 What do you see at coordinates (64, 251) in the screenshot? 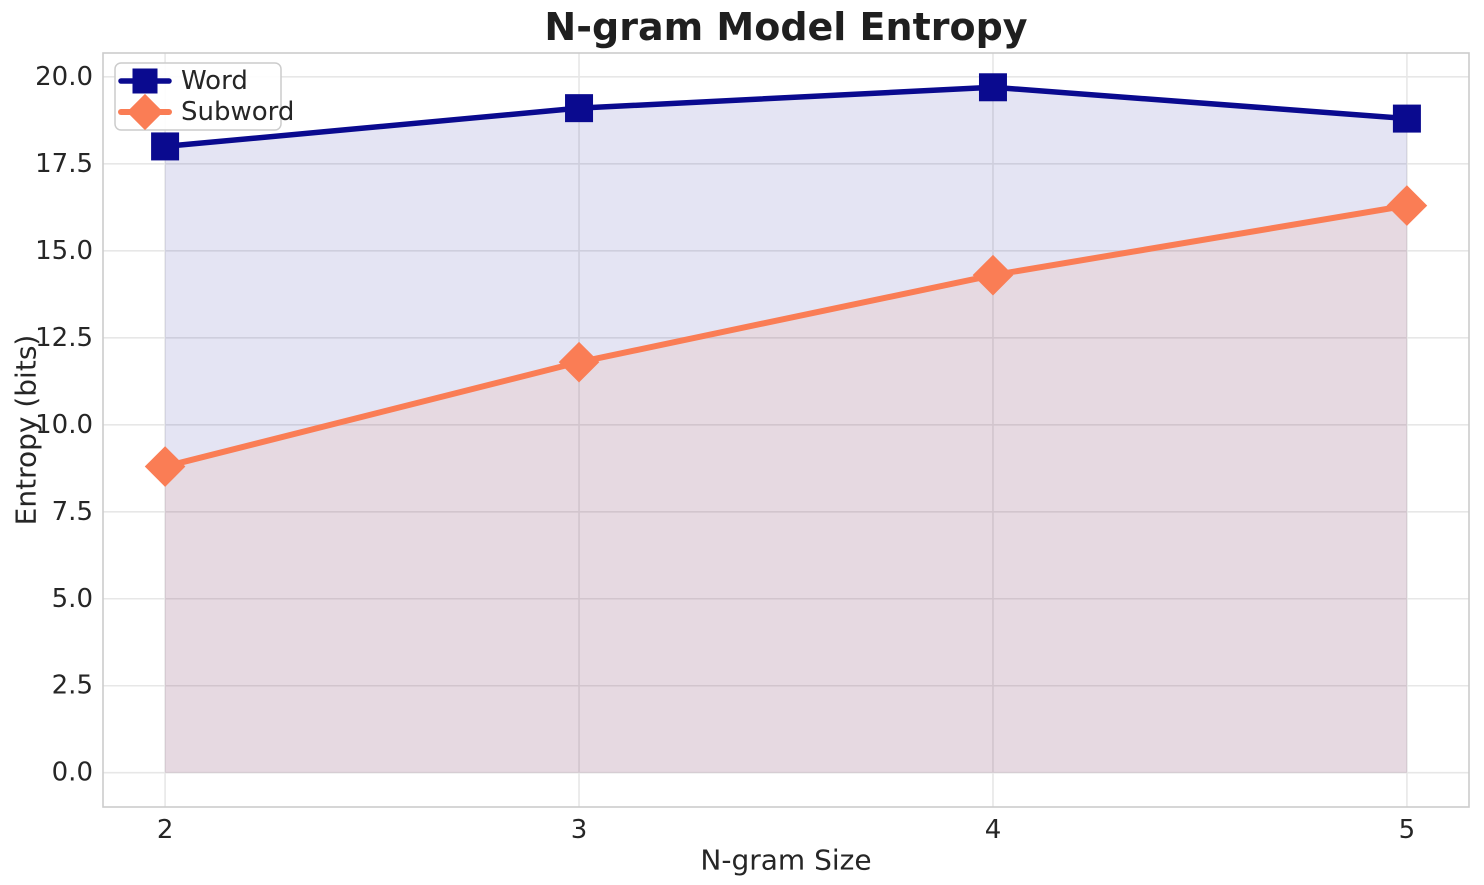
I see `y-tick-label: 15.0` at bounding box center [64, 251].